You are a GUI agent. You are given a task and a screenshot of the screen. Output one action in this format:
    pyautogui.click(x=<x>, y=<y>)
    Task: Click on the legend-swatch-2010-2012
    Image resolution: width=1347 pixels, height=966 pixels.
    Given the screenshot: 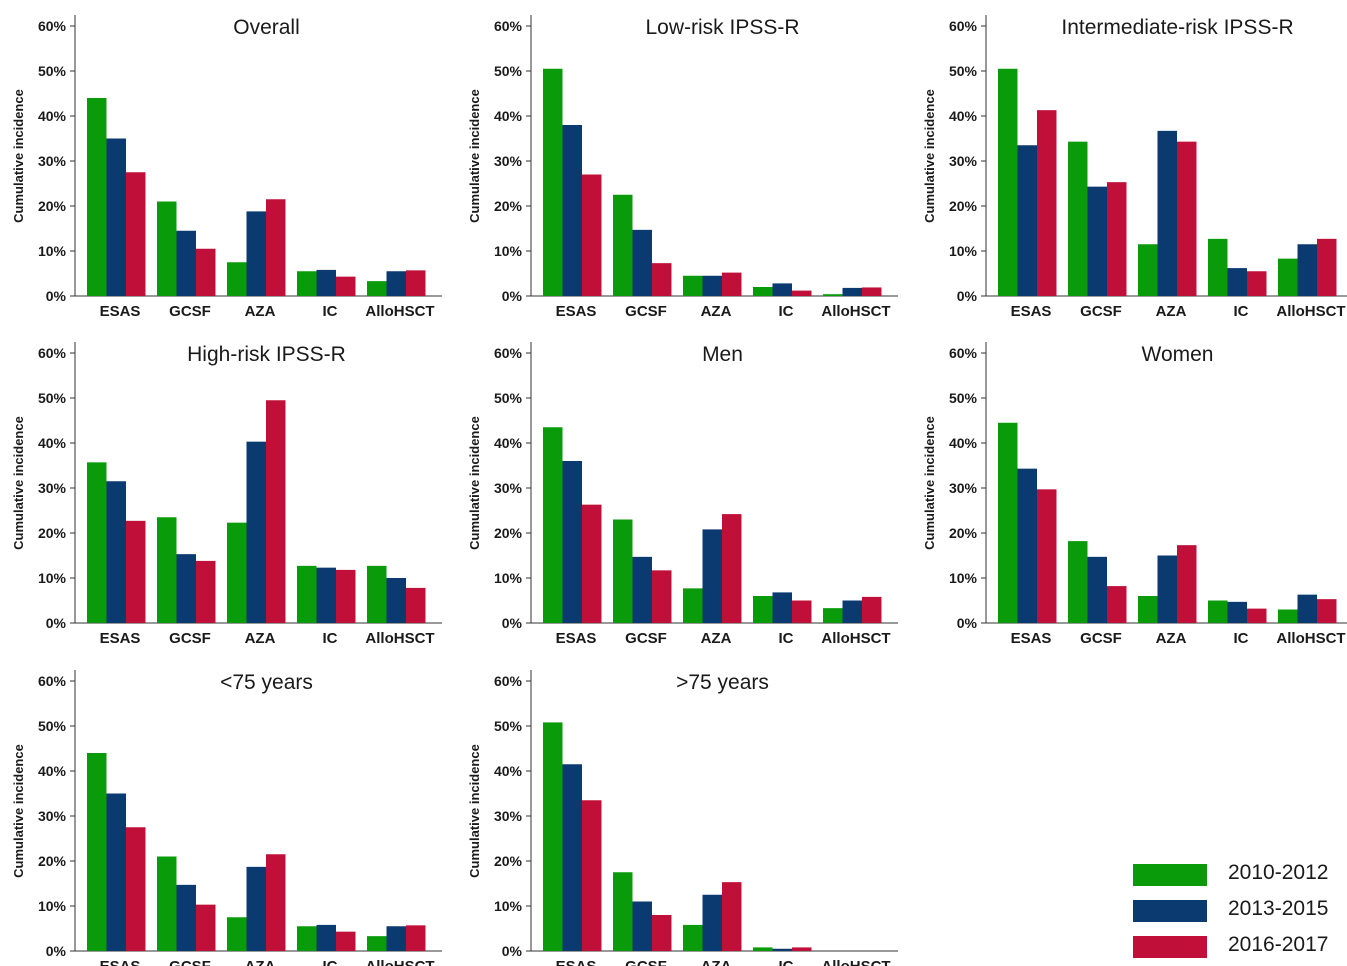 What is the action you would take?
    pyautogui.click(x=1170, y=875)
    